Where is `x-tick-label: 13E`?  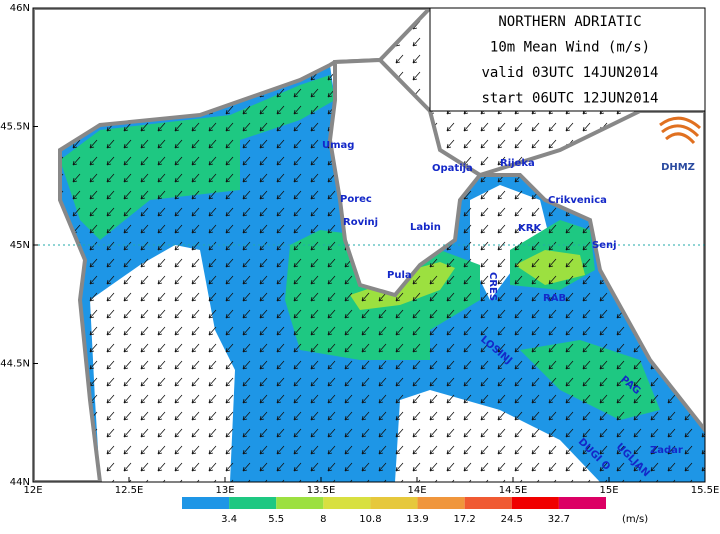 x-tick-label: 13E is located at coordinates (224, 490).